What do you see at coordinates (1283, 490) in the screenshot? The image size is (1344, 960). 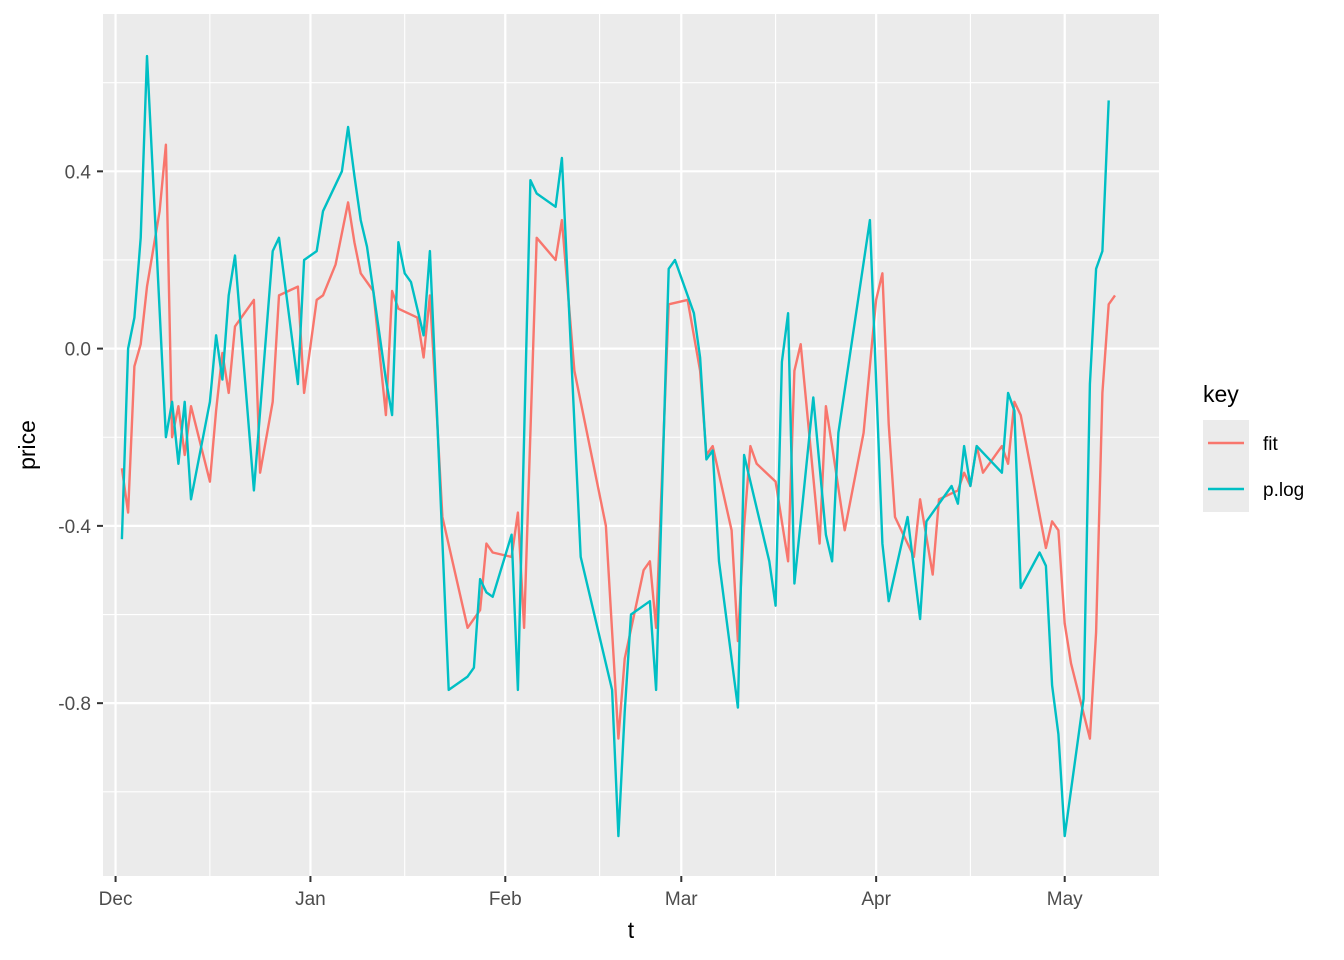 I see `legend-label: p.log` at bounding box center [1283, 490].